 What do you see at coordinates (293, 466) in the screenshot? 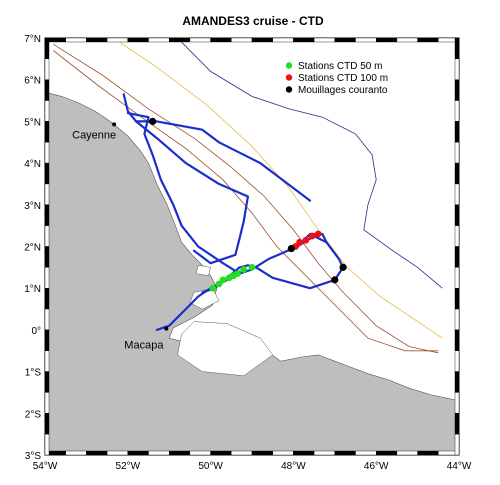
I see `x-tick-label: 48°W` at bounding box center [293, 466].